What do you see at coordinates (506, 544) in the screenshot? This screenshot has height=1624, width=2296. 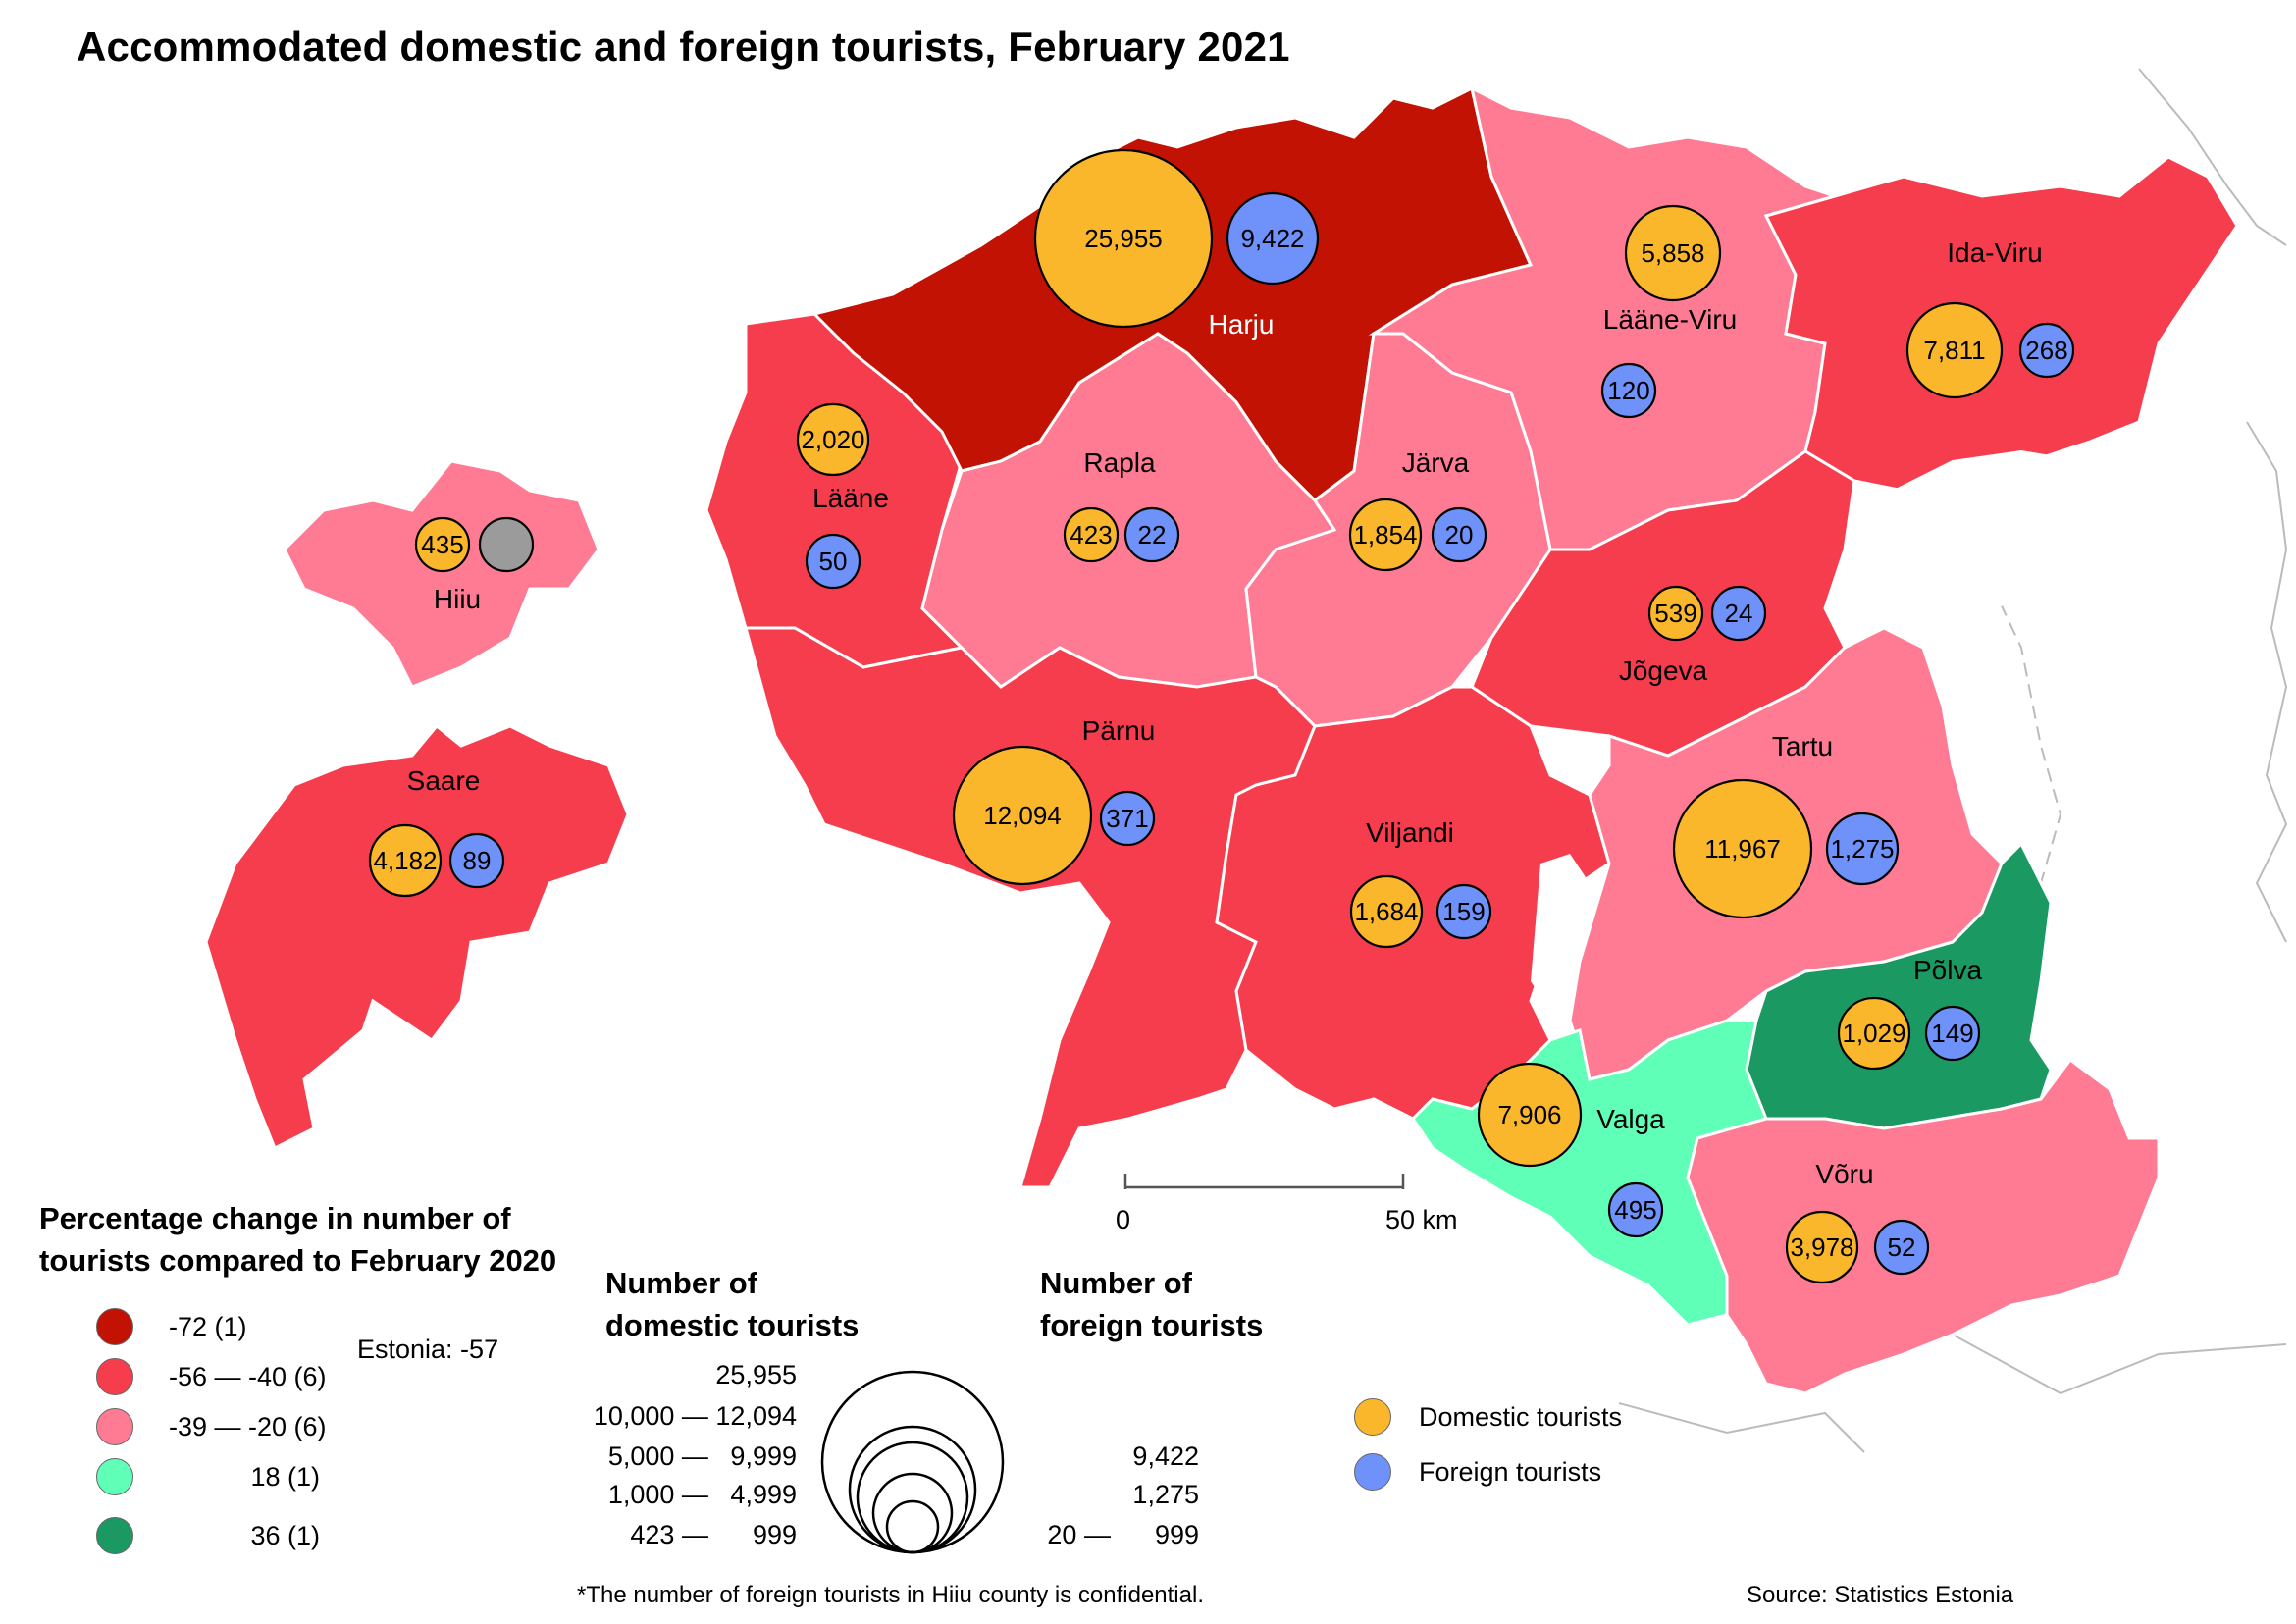 I see `foreign-hiiu-bubble` at bounding box center [506, 544].